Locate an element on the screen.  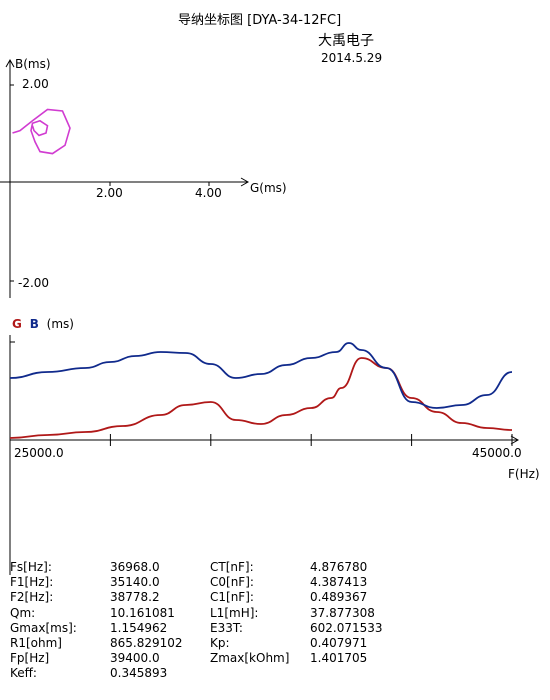
param-value: 4.387413 is located at coordinates (339, 582).